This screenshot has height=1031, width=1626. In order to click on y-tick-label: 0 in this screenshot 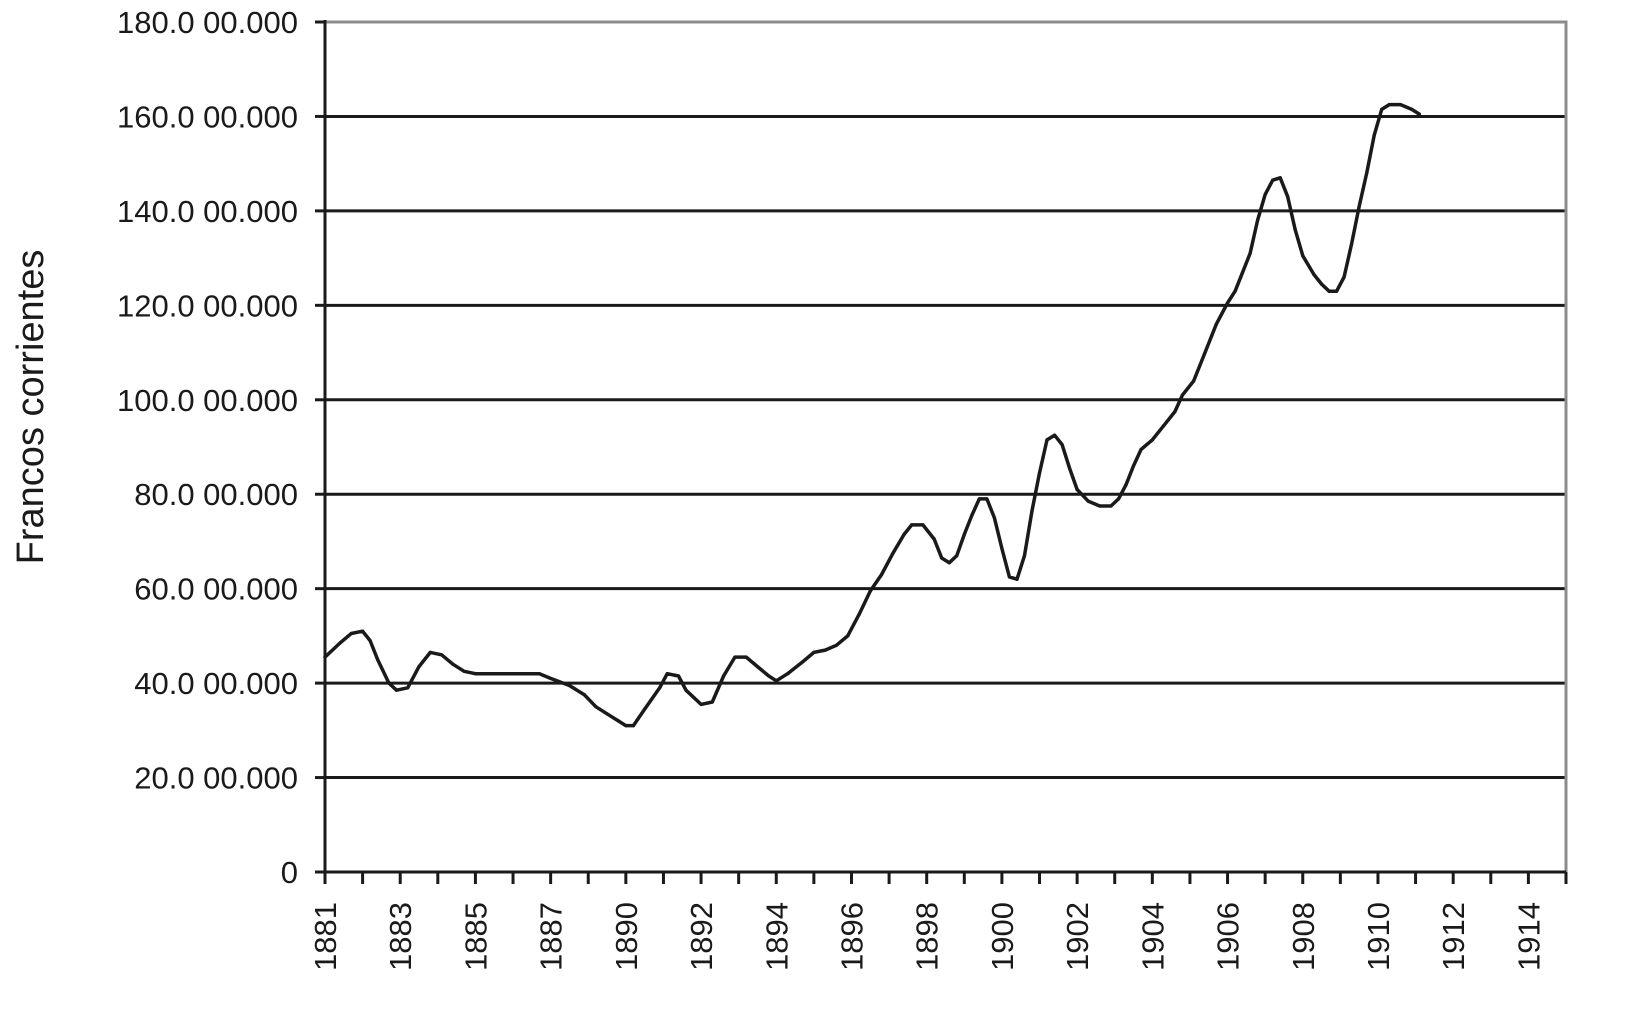, I will do `click(289, 872)`.